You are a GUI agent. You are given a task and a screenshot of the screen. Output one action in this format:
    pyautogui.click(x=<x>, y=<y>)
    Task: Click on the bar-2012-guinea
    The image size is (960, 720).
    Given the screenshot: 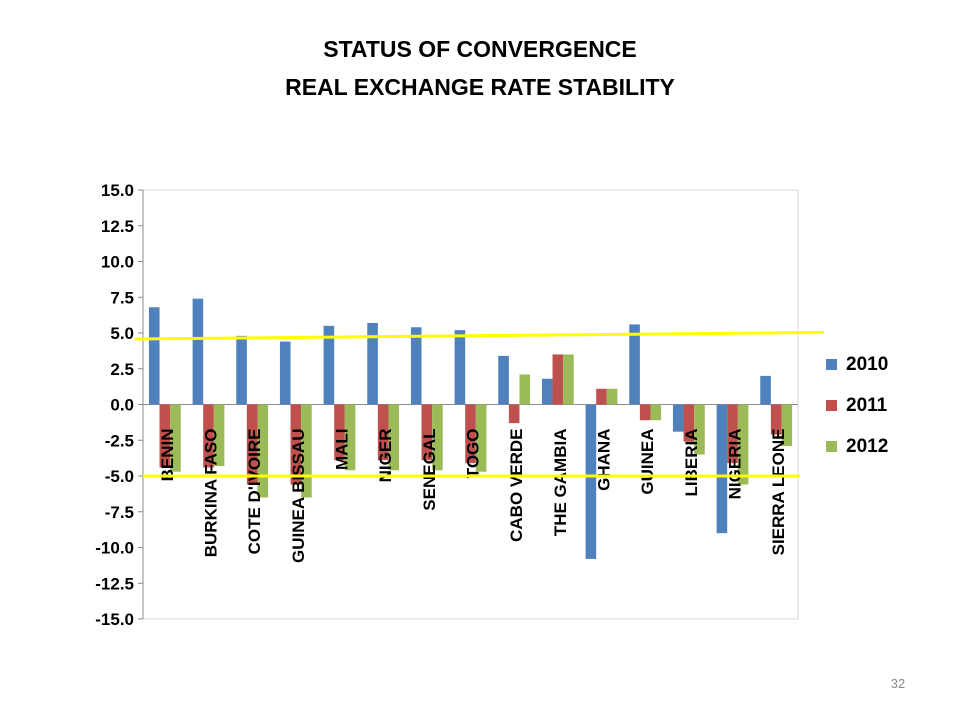 What is the action you would take?
    pyautogui.click(x=656, y=412)
    